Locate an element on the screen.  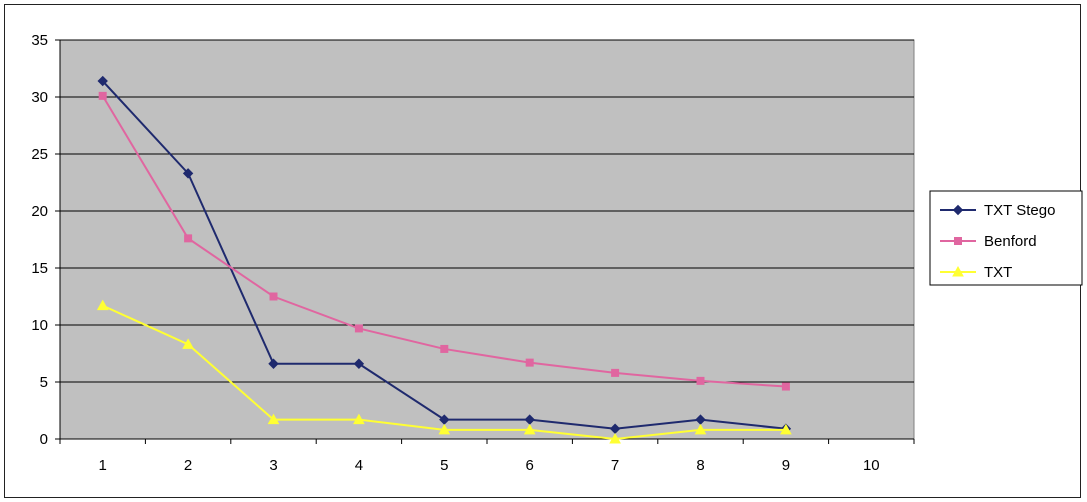
x-axis: 1 2 3 4 5 6 7 8 9 10 is located at coordinates (487, 456).